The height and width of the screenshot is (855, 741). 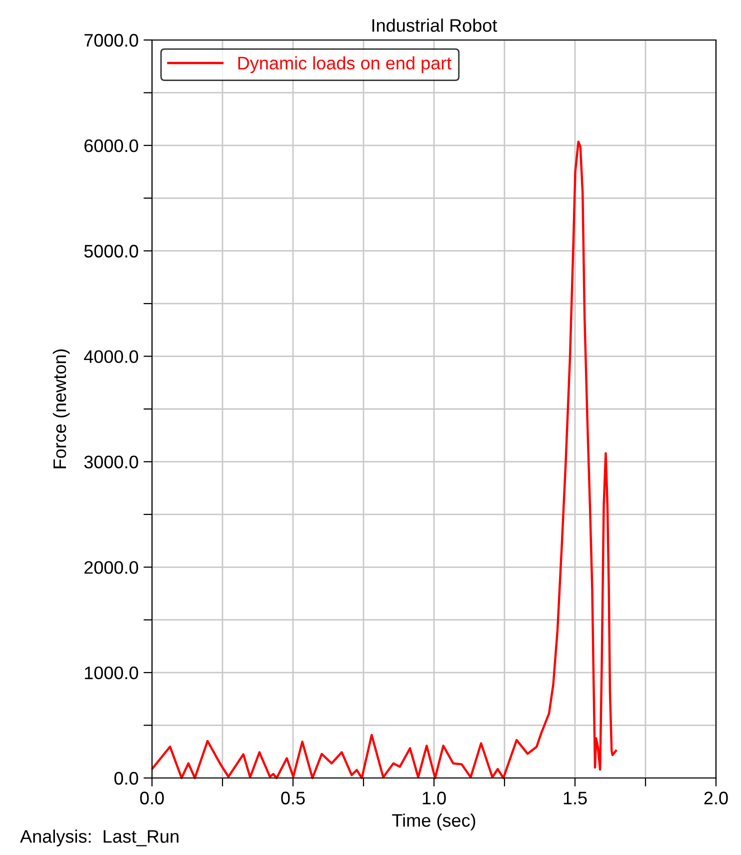 I want to click on y-tick-label: 1000.0, so click(x=111, y=673).